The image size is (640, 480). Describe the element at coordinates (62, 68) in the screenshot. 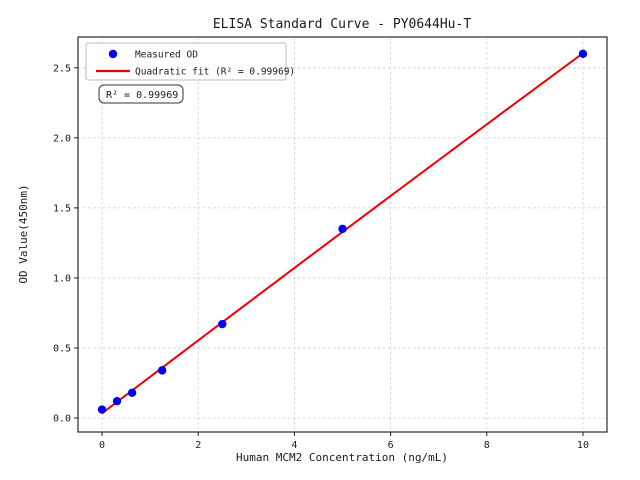

I see `y-tick-label: 2.5` at that location.